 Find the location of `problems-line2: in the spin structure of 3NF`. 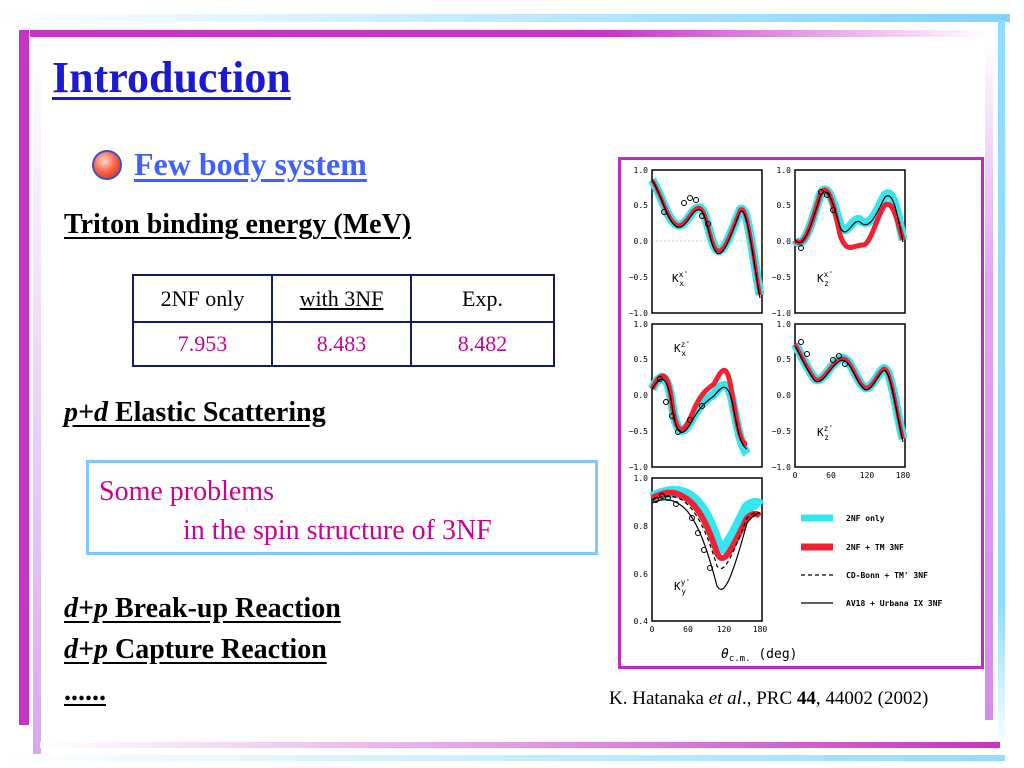

problems-line2: in the spin structure of 3NF is located at coordinates (337, 530).